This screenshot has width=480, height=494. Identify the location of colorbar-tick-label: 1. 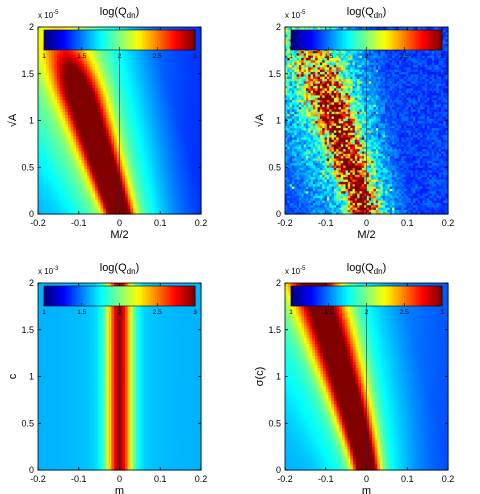
(44, 56).